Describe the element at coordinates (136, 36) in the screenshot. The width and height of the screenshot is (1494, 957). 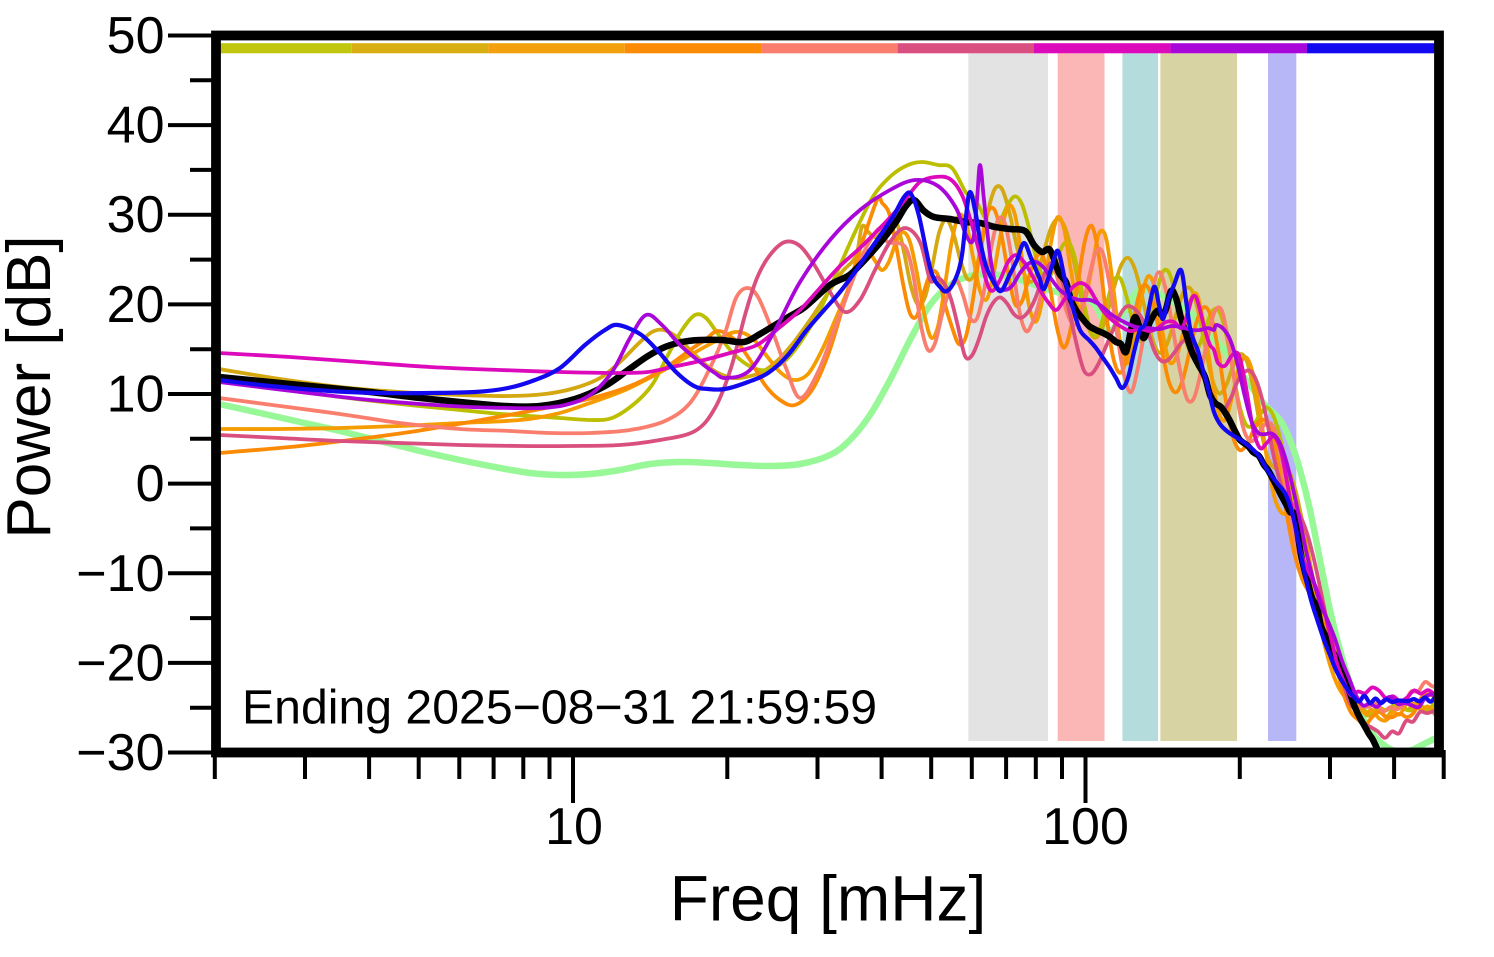
I see `svg-text: 50` at that location.